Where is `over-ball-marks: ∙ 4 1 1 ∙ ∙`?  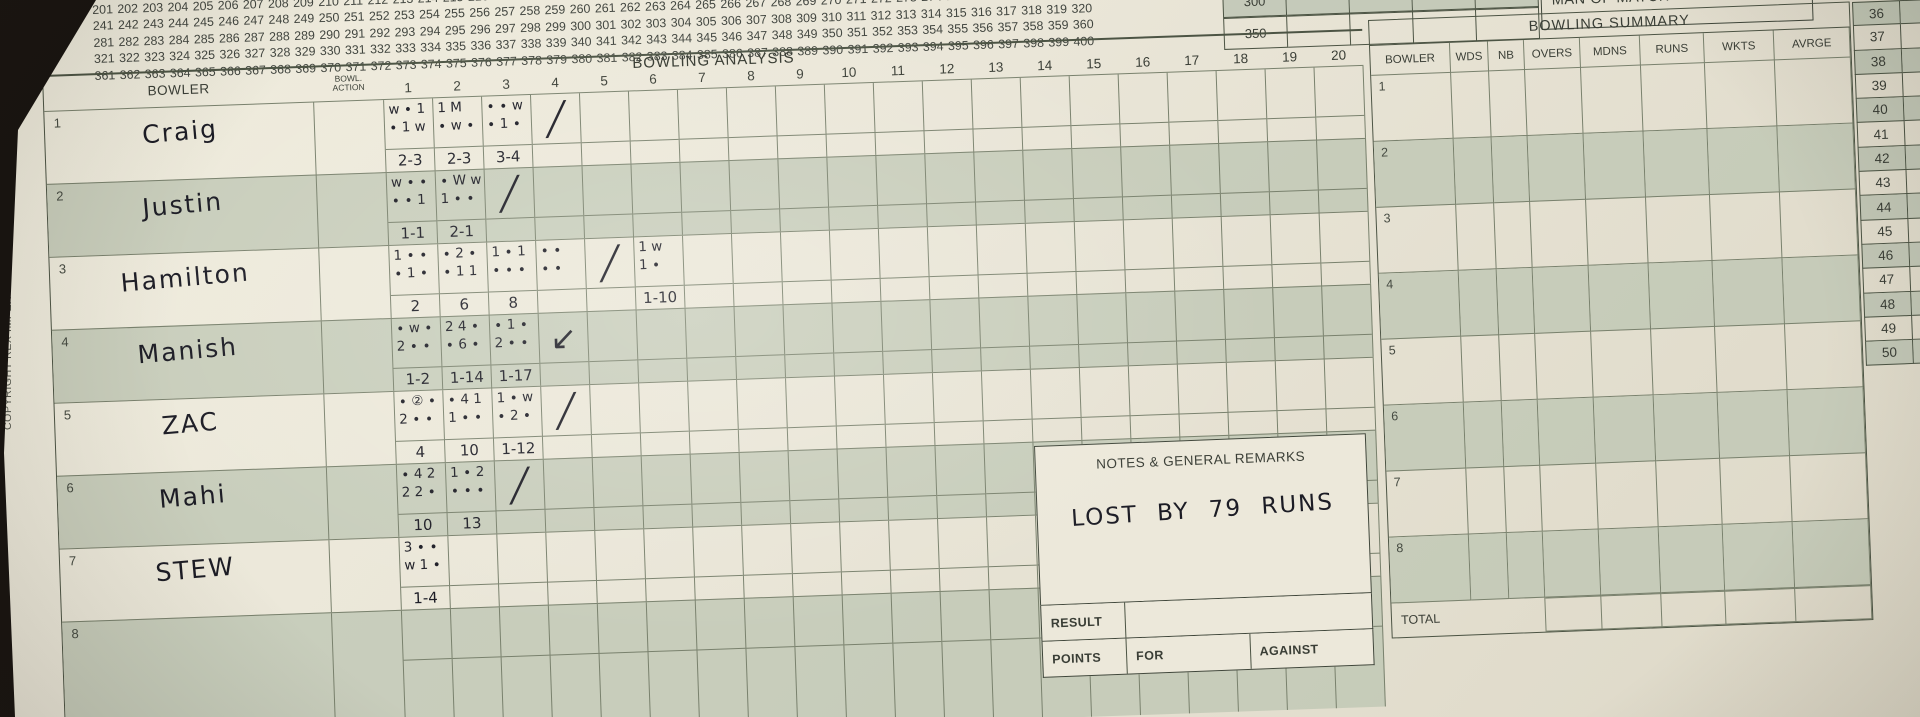 over-ball-marks: ∙ 4 1 1 ∙ ∙ is located at coordinates (468, 414).